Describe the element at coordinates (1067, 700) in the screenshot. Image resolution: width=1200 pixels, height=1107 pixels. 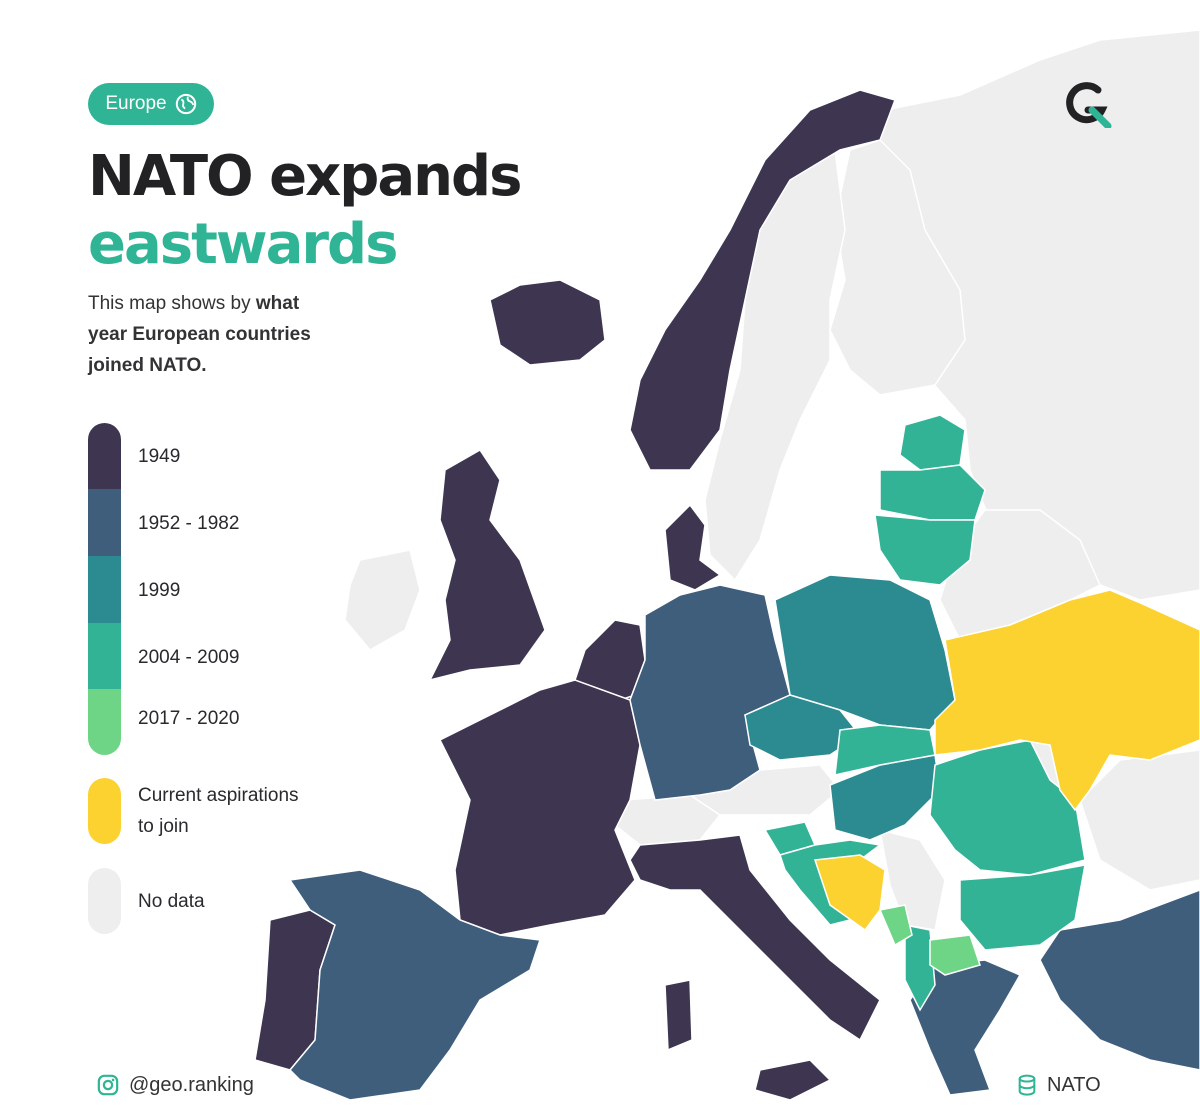
I see `ukraine` at that location.